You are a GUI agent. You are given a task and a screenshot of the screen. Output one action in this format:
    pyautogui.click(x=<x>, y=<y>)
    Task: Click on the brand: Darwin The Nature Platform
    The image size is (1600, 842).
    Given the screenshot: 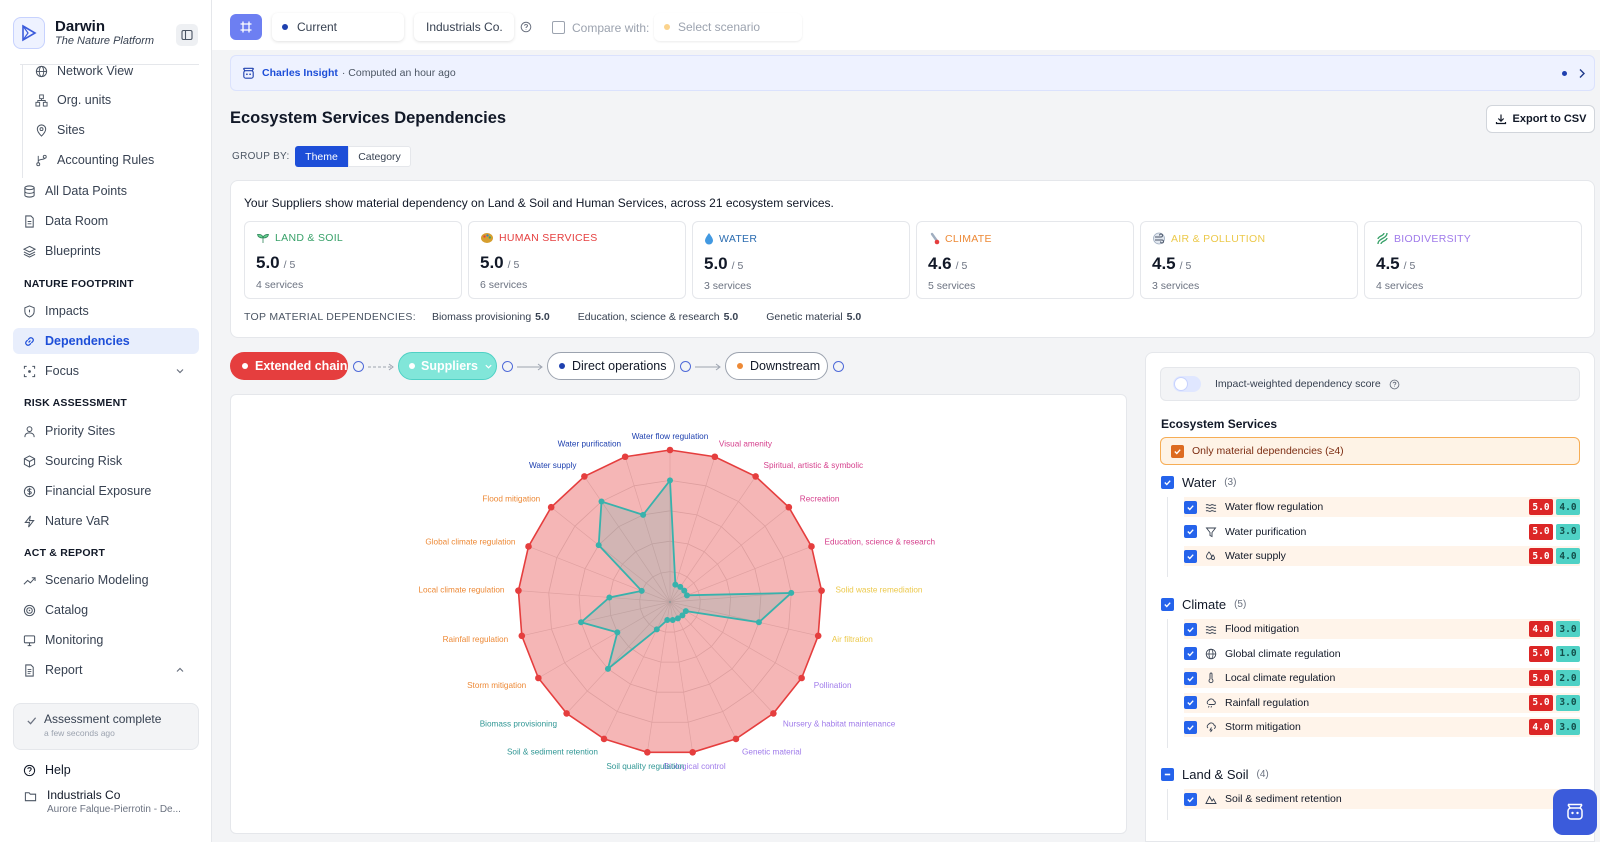 What is the action you would take?
    pyautogui.click(x=83, y=33)
    